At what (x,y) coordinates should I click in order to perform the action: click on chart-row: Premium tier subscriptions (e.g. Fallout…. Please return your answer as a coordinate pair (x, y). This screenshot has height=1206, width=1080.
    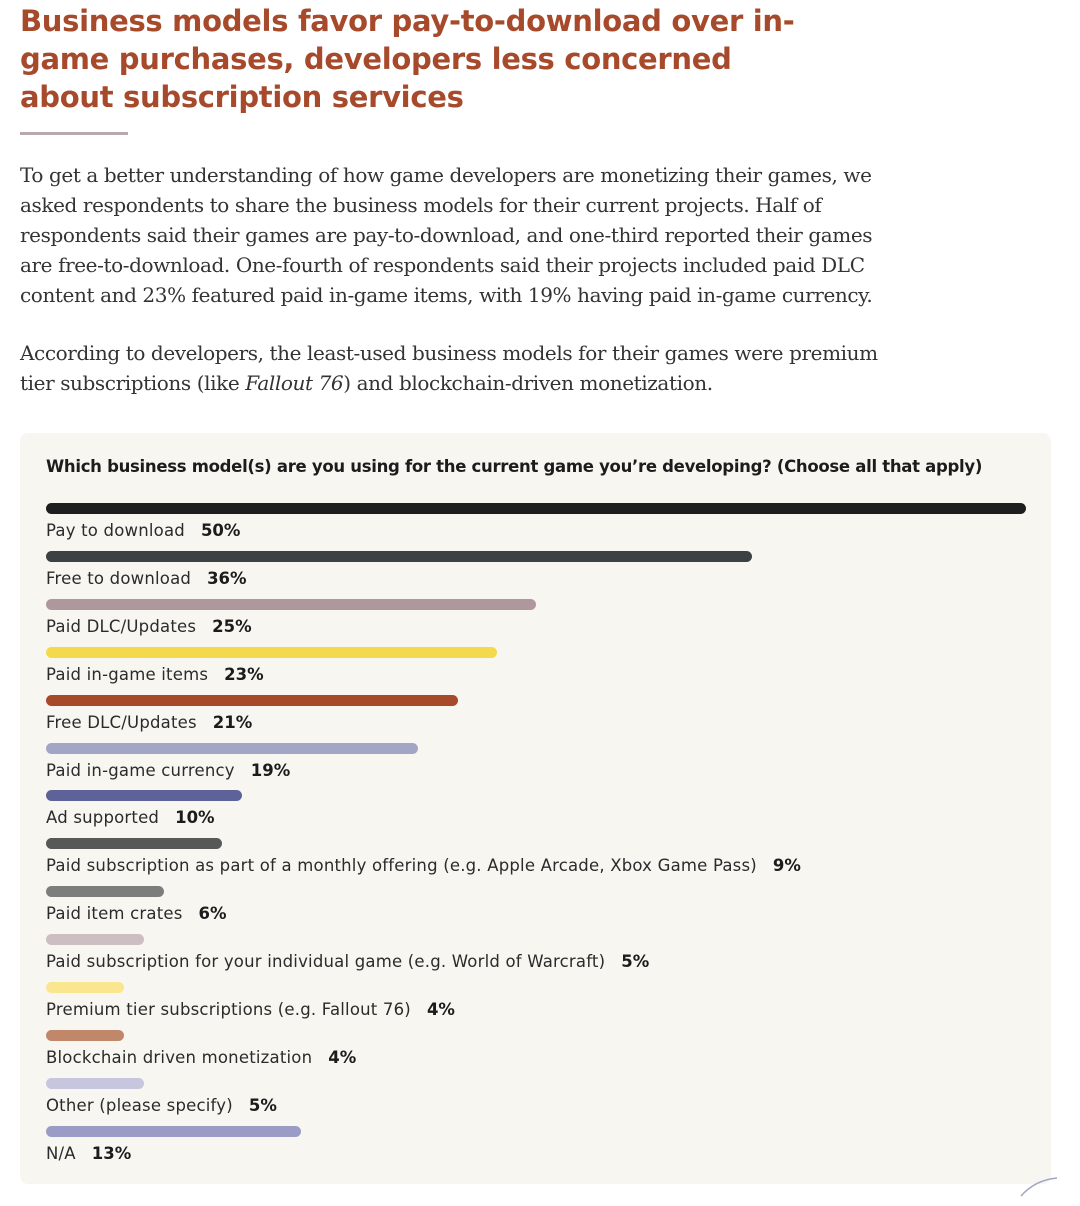
    Looking at the image, I should click on (536, 1006).